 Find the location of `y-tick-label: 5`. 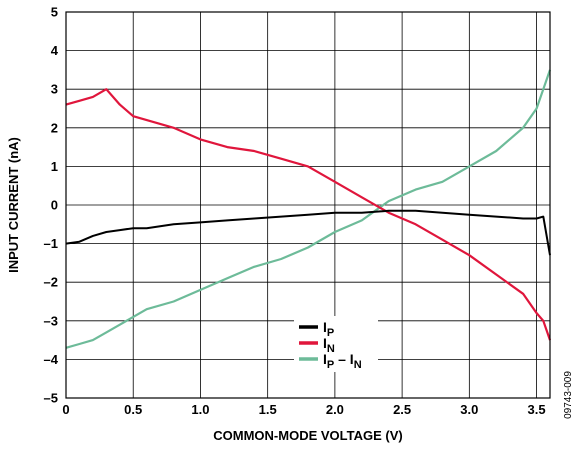

y-tick-label: 5 is located at coordinates (54, 12).